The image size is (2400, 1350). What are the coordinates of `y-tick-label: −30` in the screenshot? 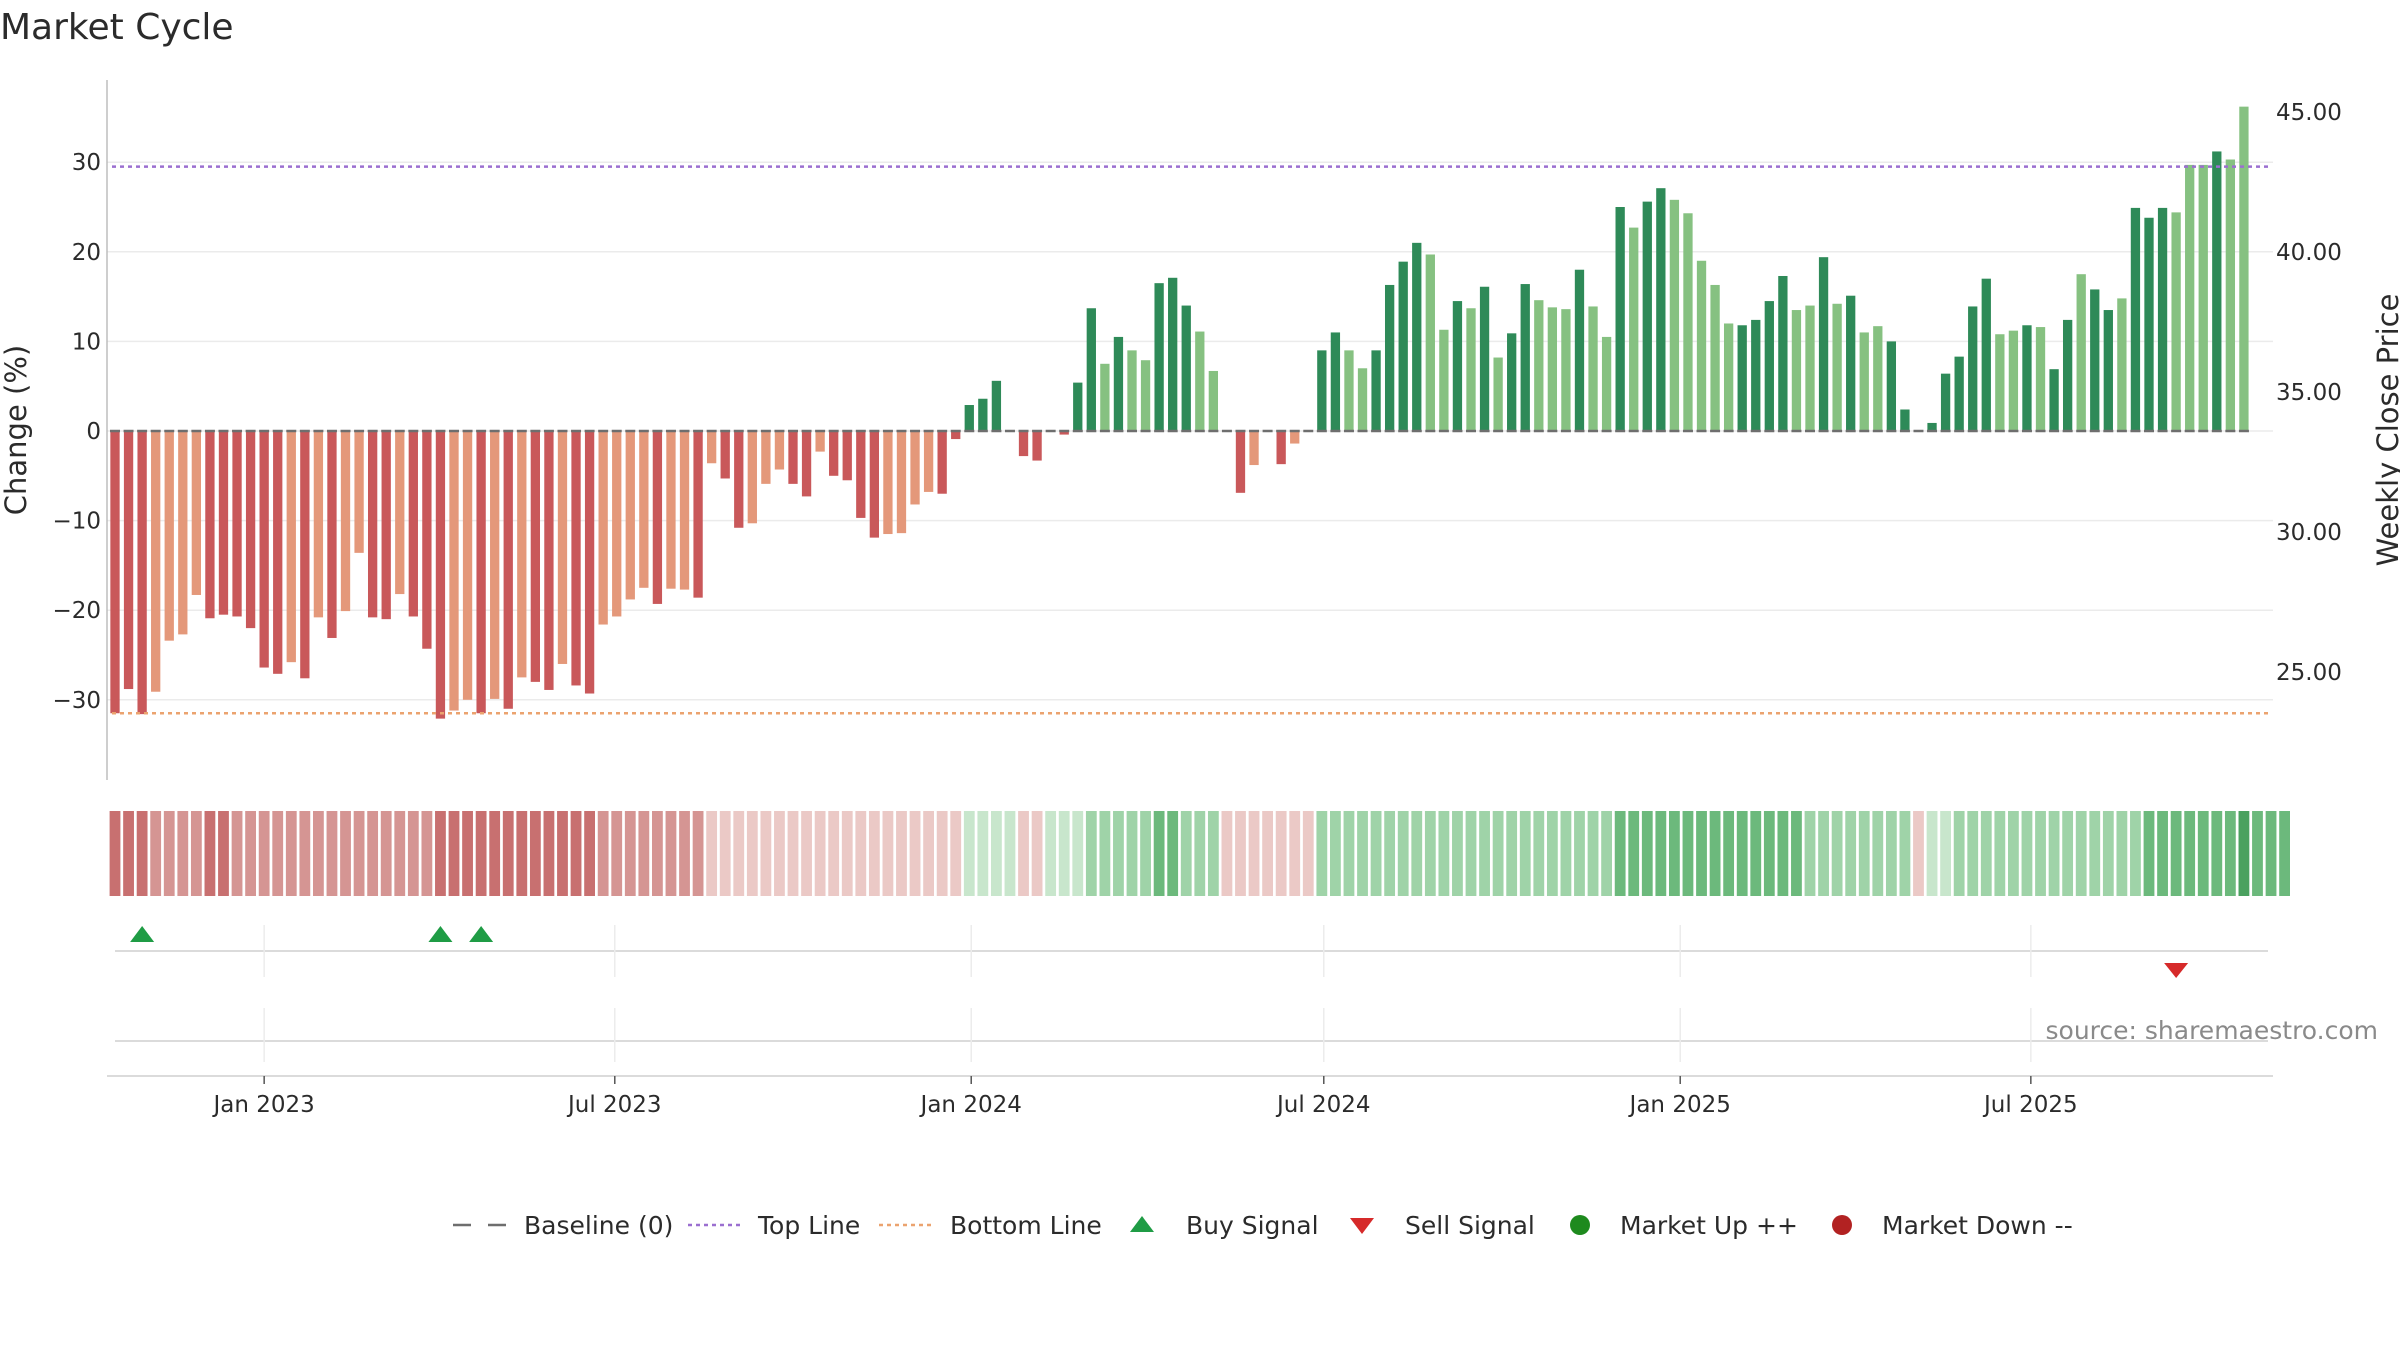 It's located at (76, 701).